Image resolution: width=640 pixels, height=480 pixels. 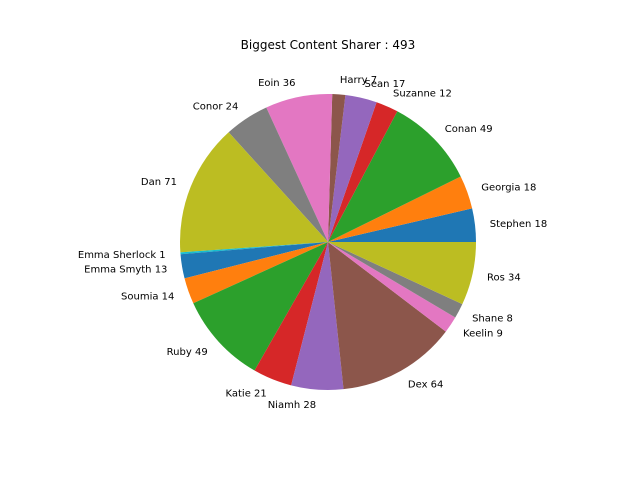 I want to click on pie-slice-label-6: Eoin 36, so click(x=276, y=83).